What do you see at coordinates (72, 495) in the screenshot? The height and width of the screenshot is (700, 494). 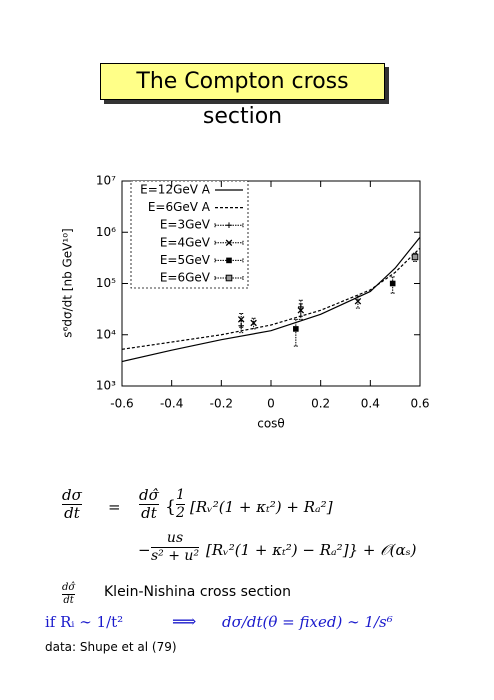 I see `numerator: dσ` at bounding box center [72, 495].